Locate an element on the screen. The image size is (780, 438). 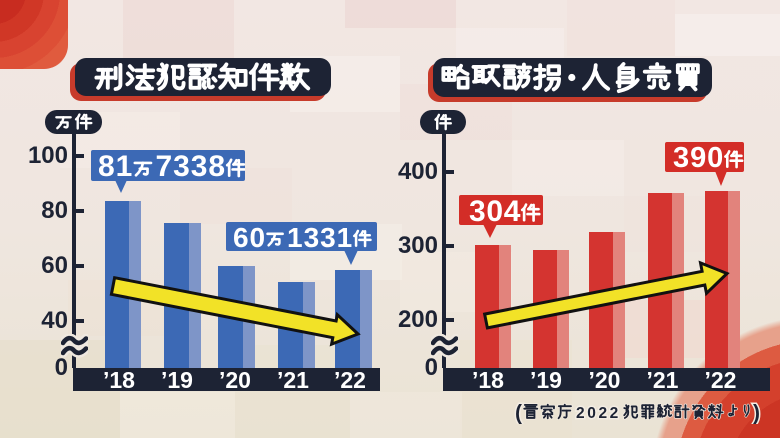
svg-text: 7 is located at coordinates (163, 165).